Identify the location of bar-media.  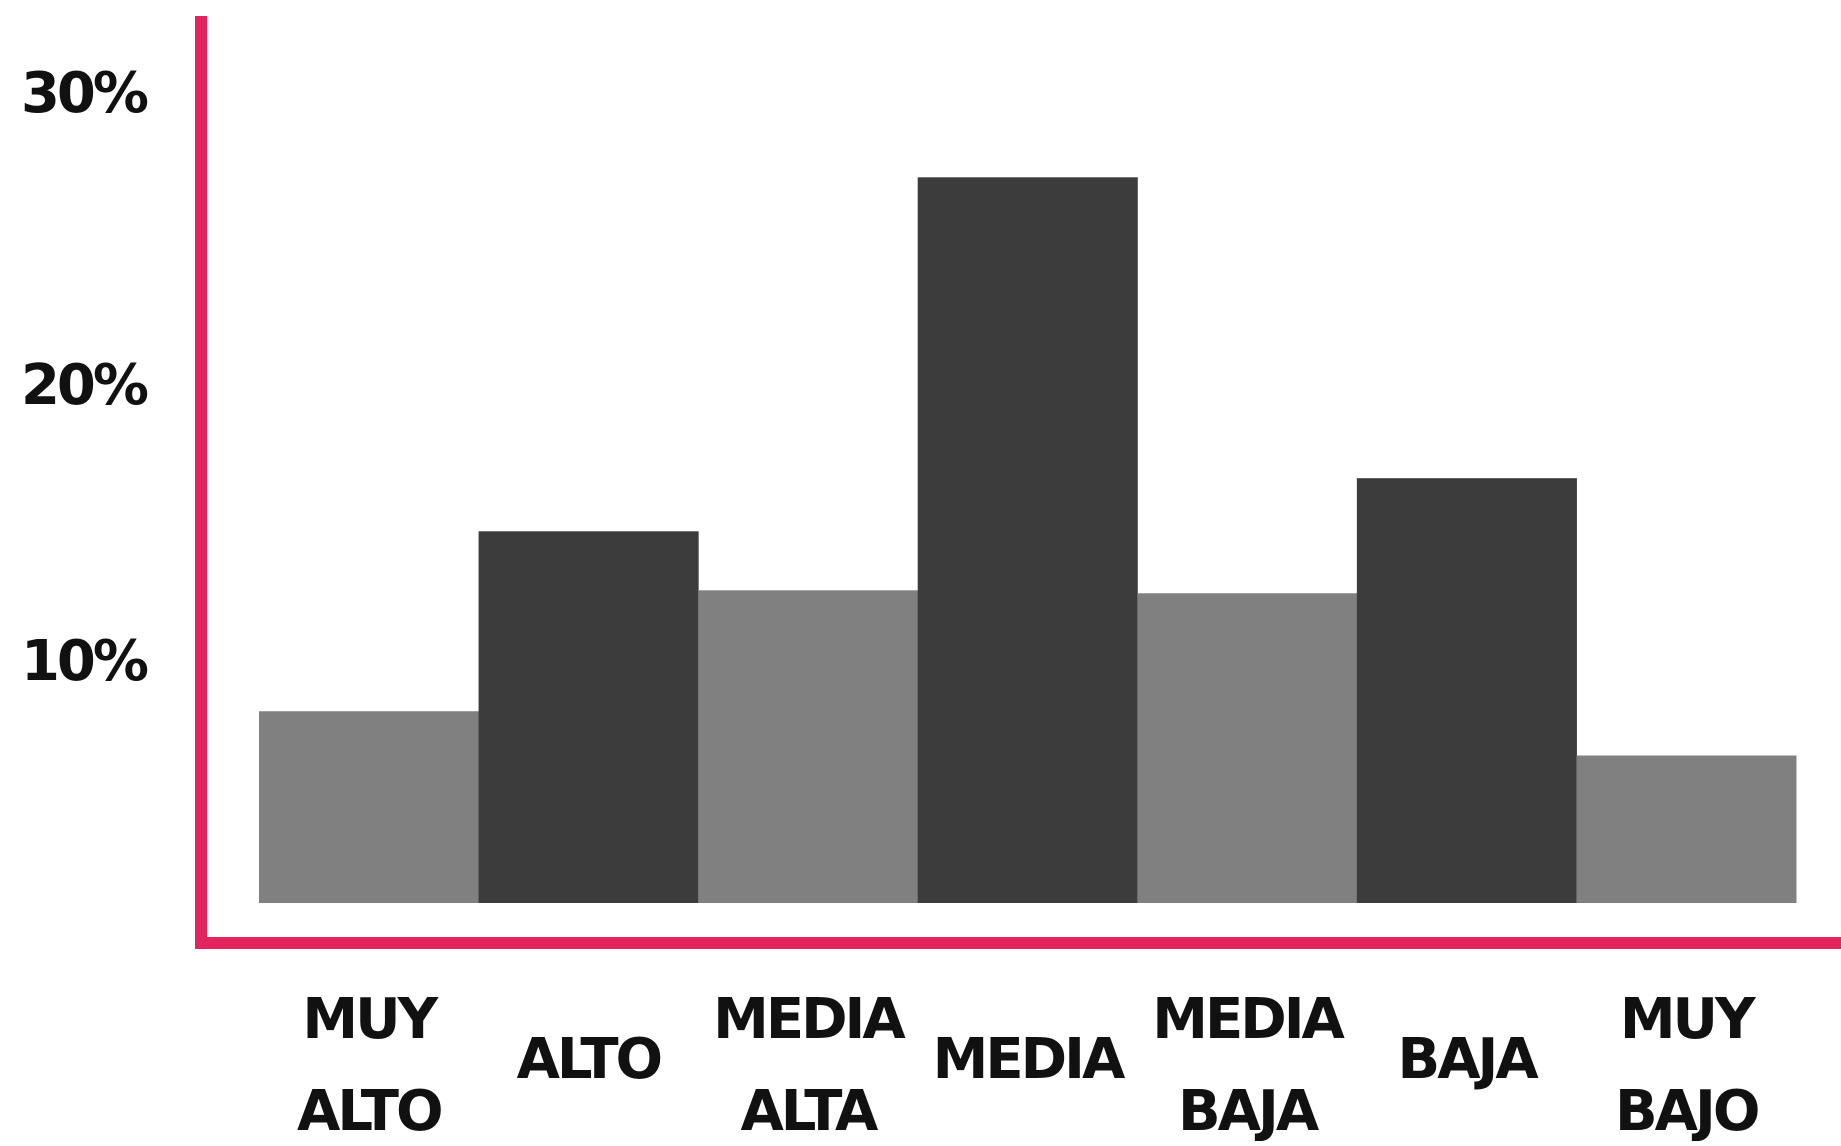
(1027, 540).